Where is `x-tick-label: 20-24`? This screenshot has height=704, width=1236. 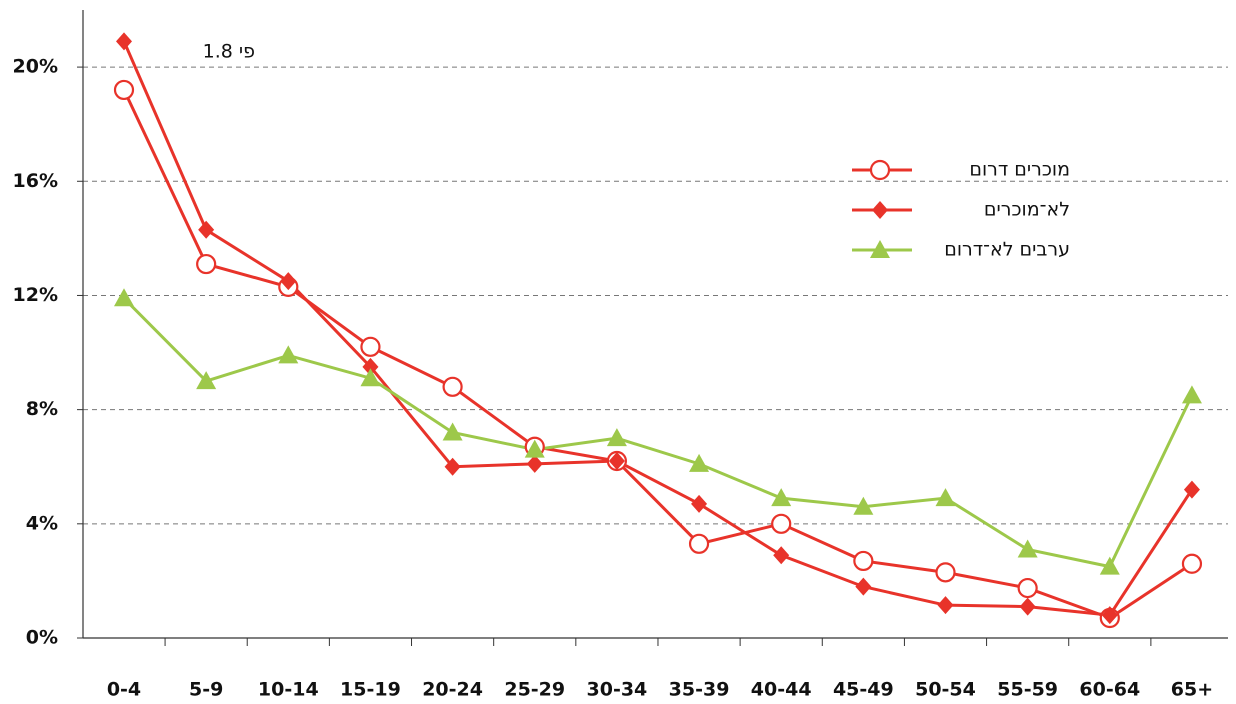 x-tick-label: 20-24 is located at coordinates (452, 690).